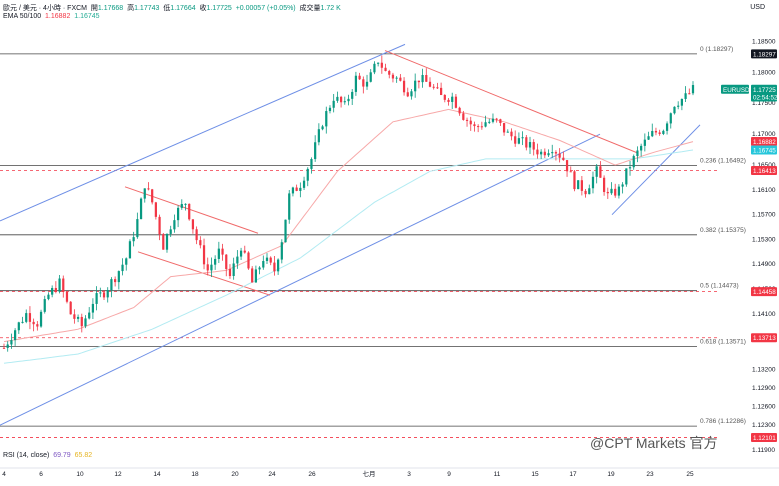 The image size is (779, 486). What do you see at coordinates (62, 455) in the screenshot?
I see `rsi-value-1: 69.79` at bounding box center [62, 455].